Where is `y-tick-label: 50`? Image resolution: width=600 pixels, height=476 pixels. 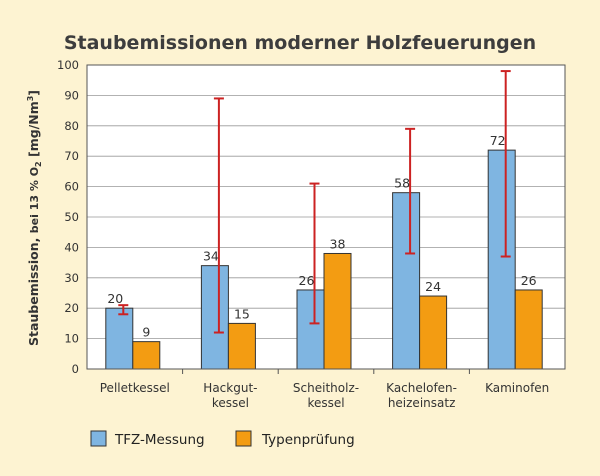 y-tick-label: 50 is located at coordinates (71, 217).